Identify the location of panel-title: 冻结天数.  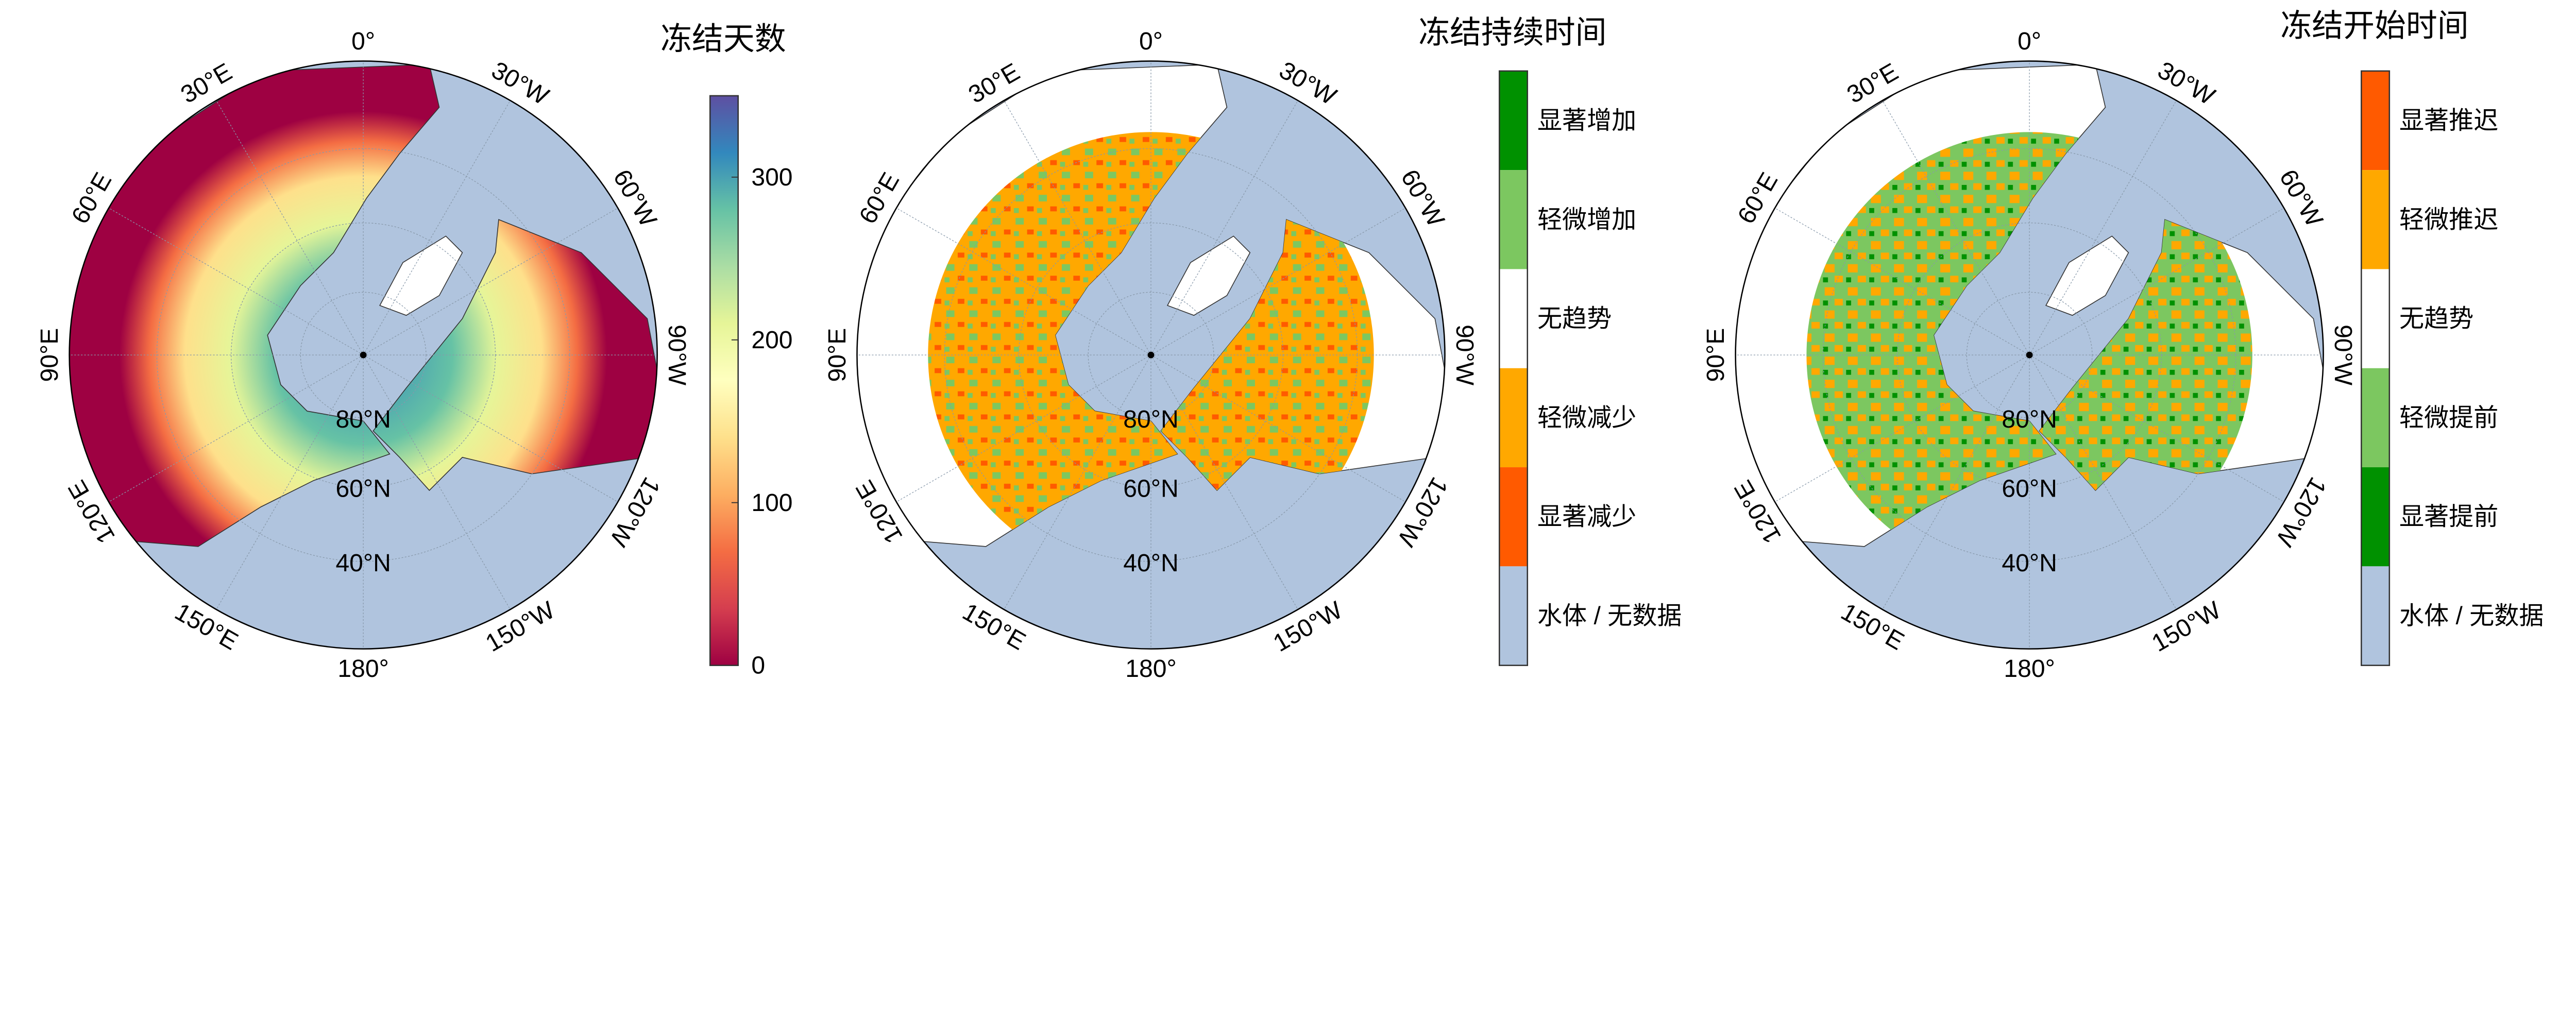
(723, 38).